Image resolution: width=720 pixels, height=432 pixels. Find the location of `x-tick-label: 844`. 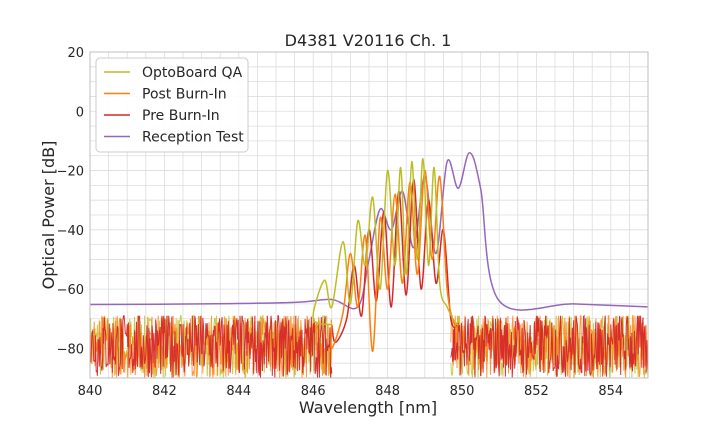

x-tick-label: 844 is located at coordinates (238, 391).